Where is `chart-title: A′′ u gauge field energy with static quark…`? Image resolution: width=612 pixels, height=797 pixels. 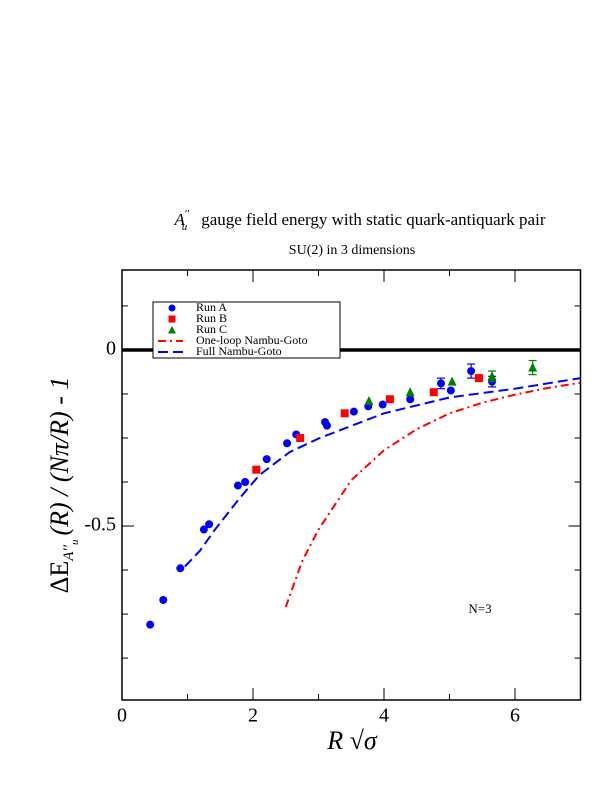
chart-title: A′′ u gauge field energy with static quark… is located at coordinates (360, 220).